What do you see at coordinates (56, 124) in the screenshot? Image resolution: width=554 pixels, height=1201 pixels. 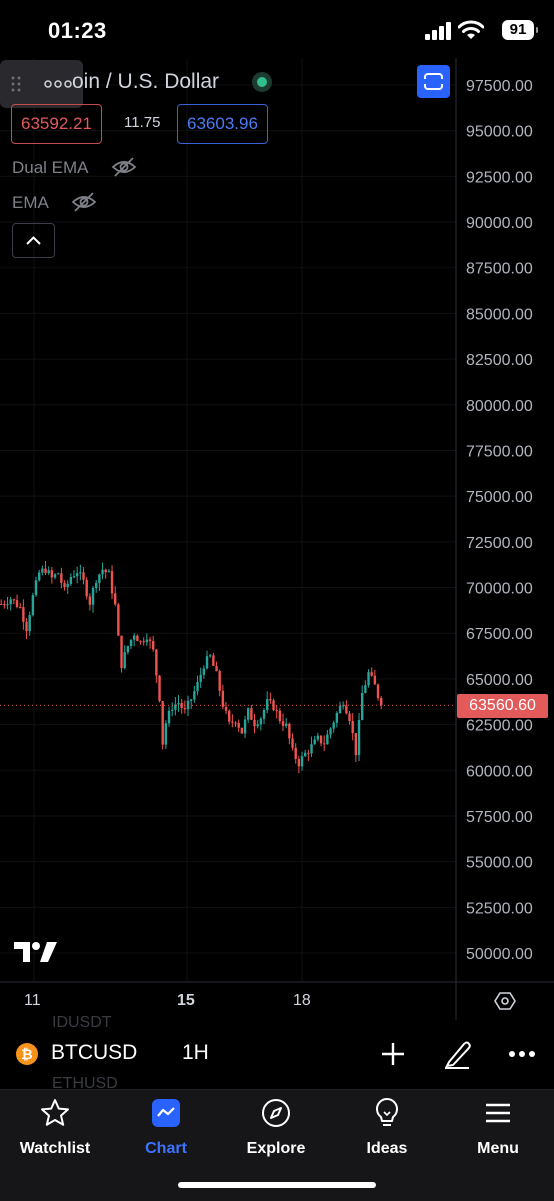 I see `sell-price-button: 63592.21` at bounding box center [56, 124].